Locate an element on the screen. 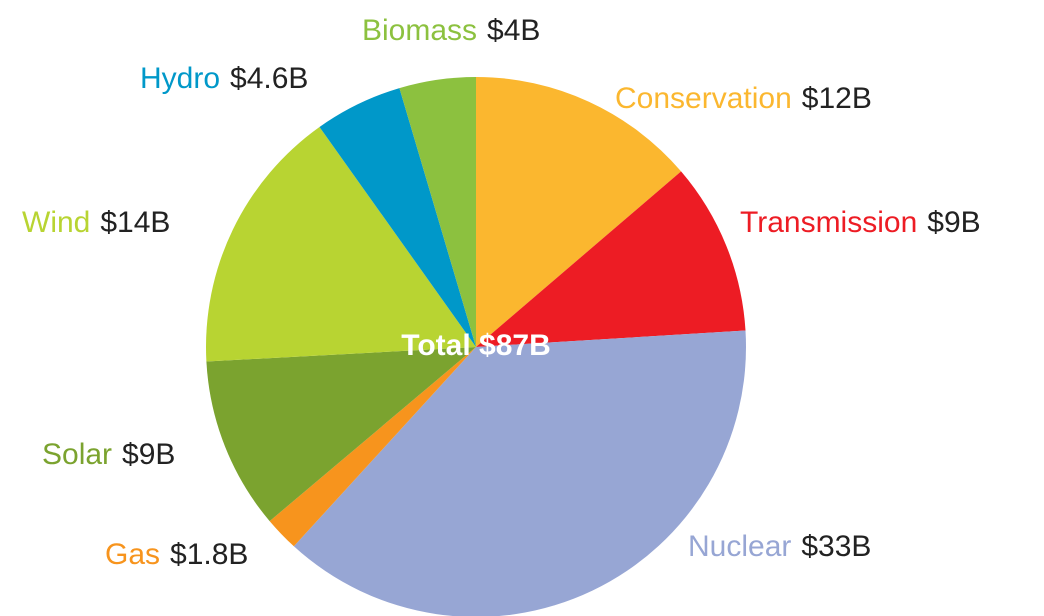  value-label: $33B is located at coordinates (836, 546).